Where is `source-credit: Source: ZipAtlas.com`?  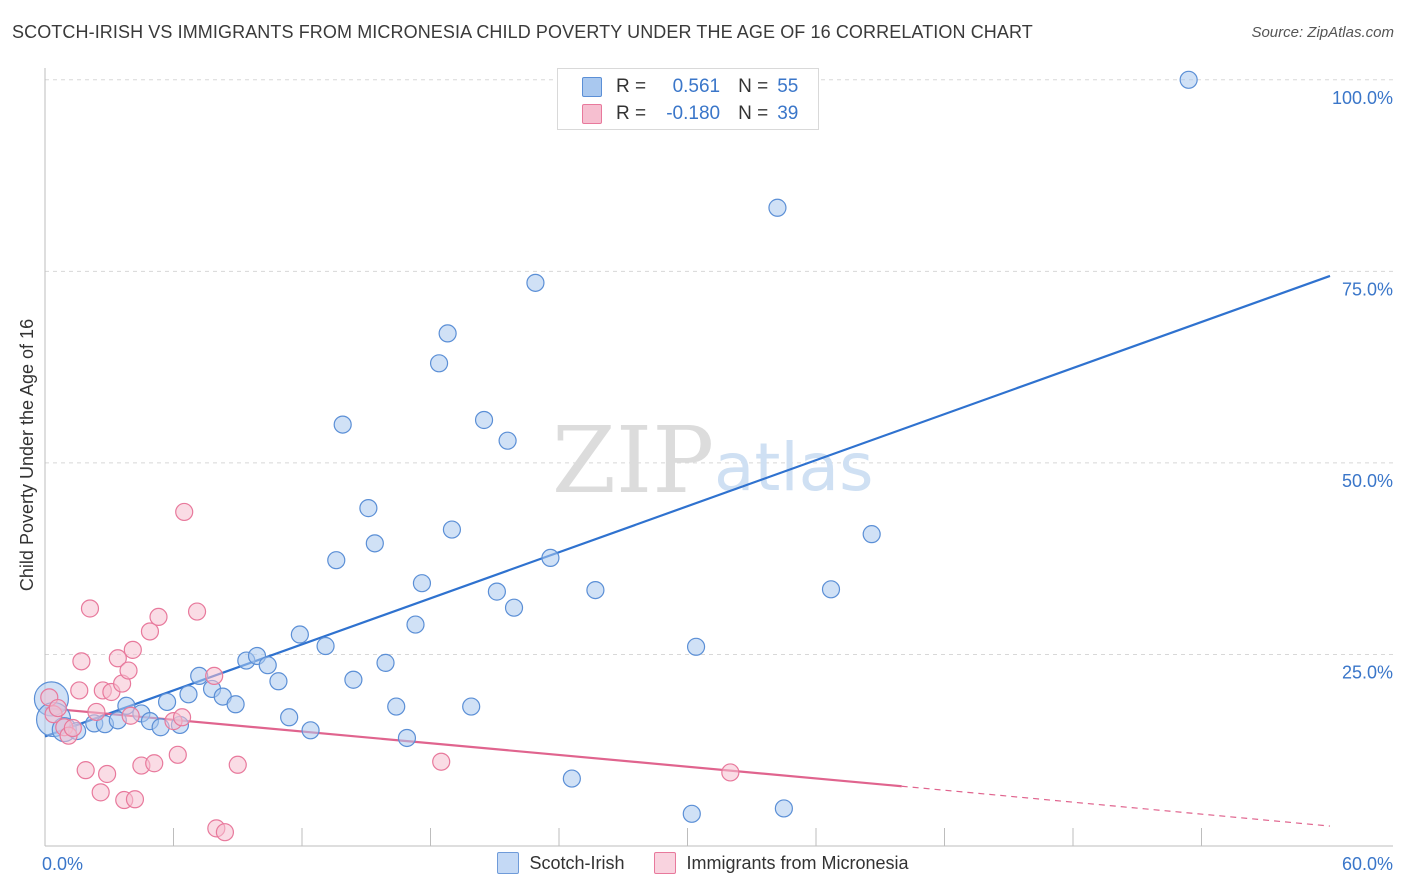 source-credit: Source: ZipAtlas.com is located at coordinates (1322, 32).